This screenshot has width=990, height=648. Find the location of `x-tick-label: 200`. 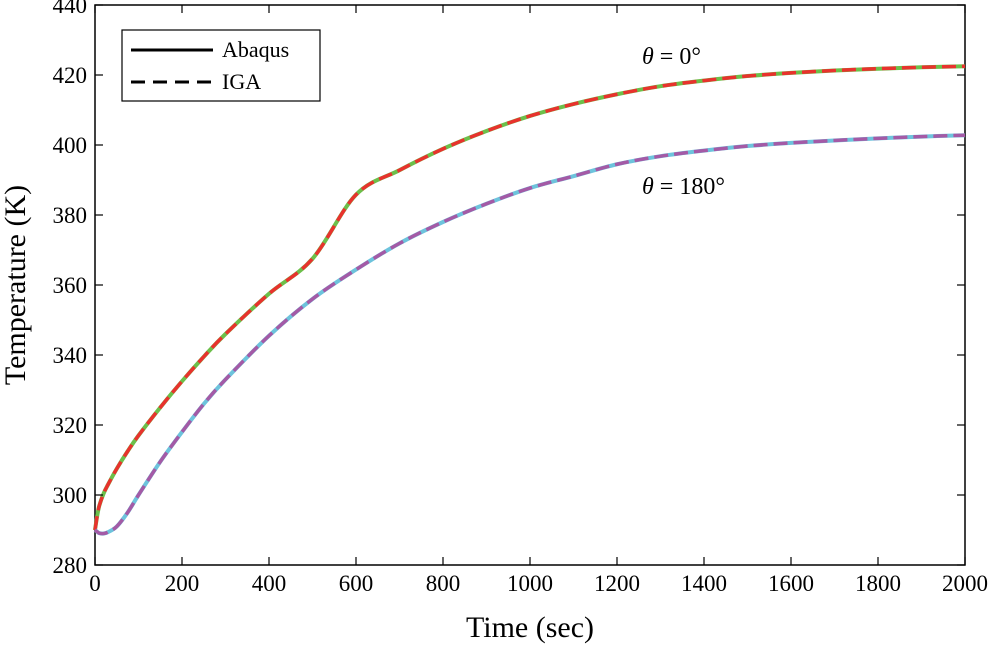

x-tick-label: 200 is located at coordinates (182, 583).